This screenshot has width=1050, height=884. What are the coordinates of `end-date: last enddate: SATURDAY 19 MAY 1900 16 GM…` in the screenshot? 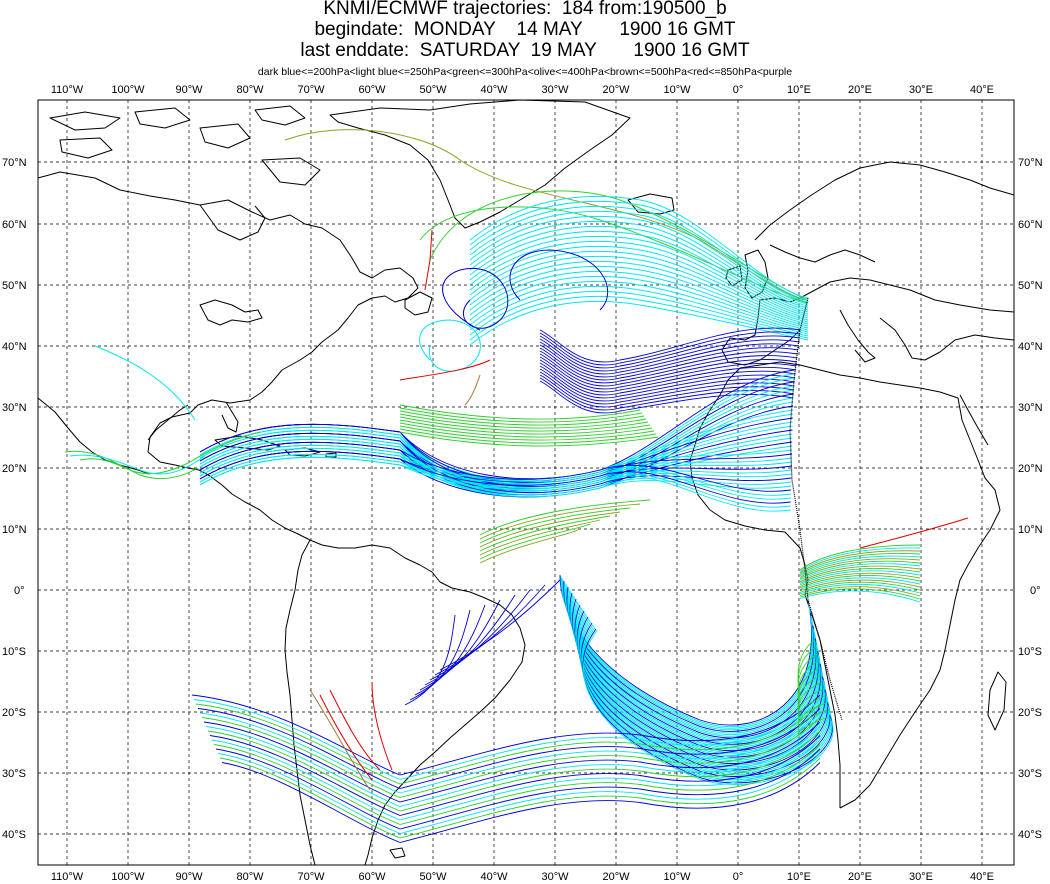 It's located at (525, 50).